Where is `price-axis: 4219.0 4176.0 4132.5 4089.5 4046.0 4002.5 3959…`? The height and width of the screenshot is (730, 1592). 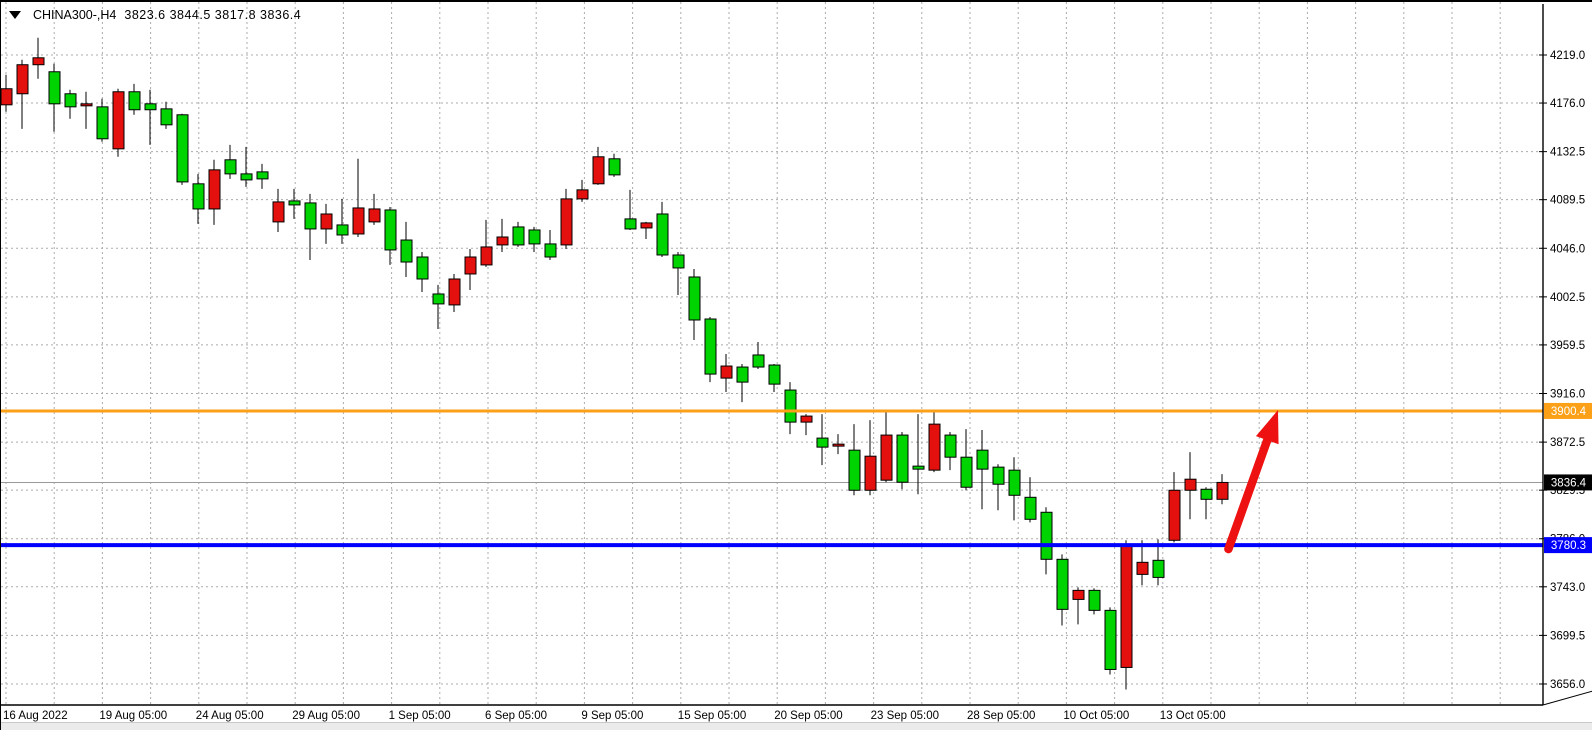 price-axis: 4219.0 4176.0 4132.5 4089.5 4046.0 4002.5 3959… is located at coordinates (1562, 370).